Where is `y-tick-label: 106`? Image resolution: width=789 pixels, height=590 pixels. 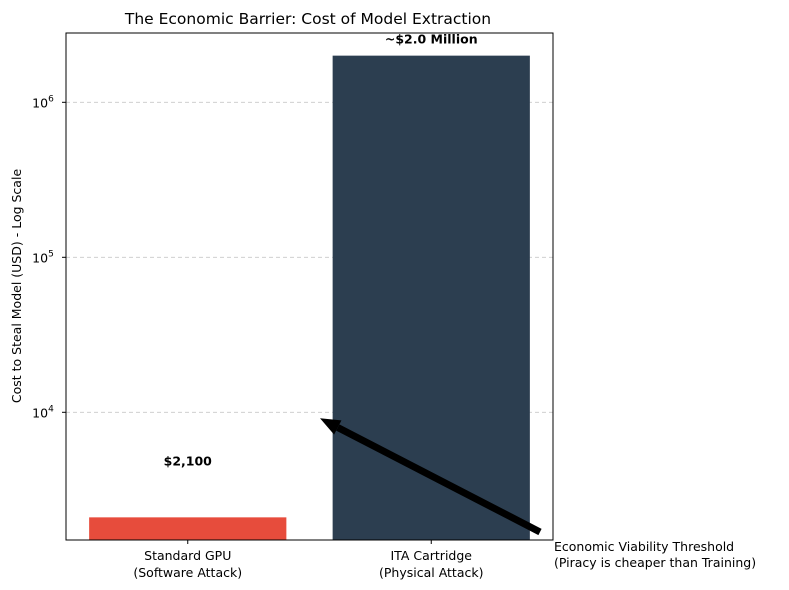
y-tick-label: 106 is located at coordinates (43, 102).